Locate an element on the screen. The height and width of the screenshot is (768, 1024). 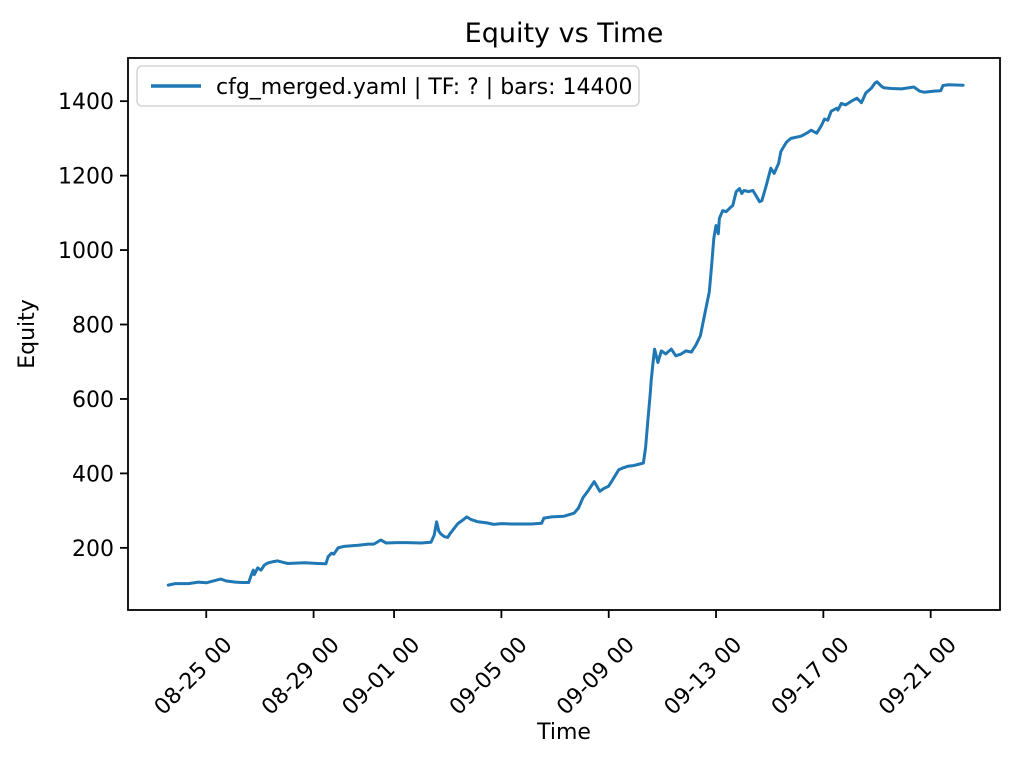
x-tick-label: 09-13 00 is located at coordinates (704, 677).